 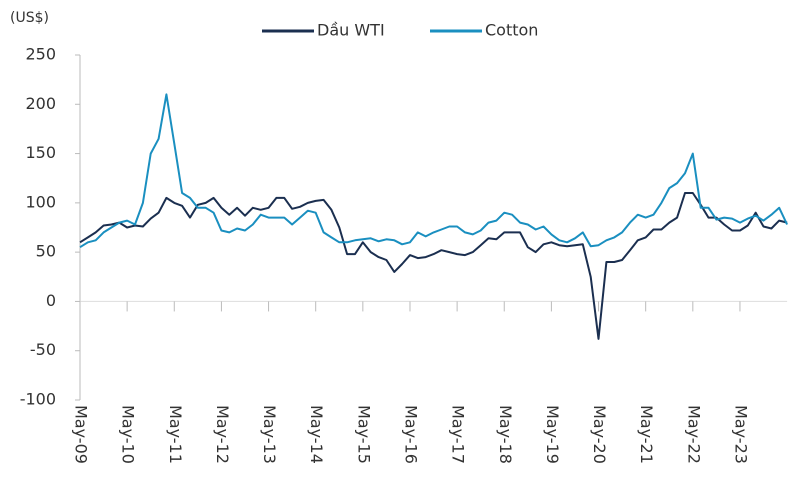 I want to click on x-tick-label: May-10, so click(x=128, y=434).